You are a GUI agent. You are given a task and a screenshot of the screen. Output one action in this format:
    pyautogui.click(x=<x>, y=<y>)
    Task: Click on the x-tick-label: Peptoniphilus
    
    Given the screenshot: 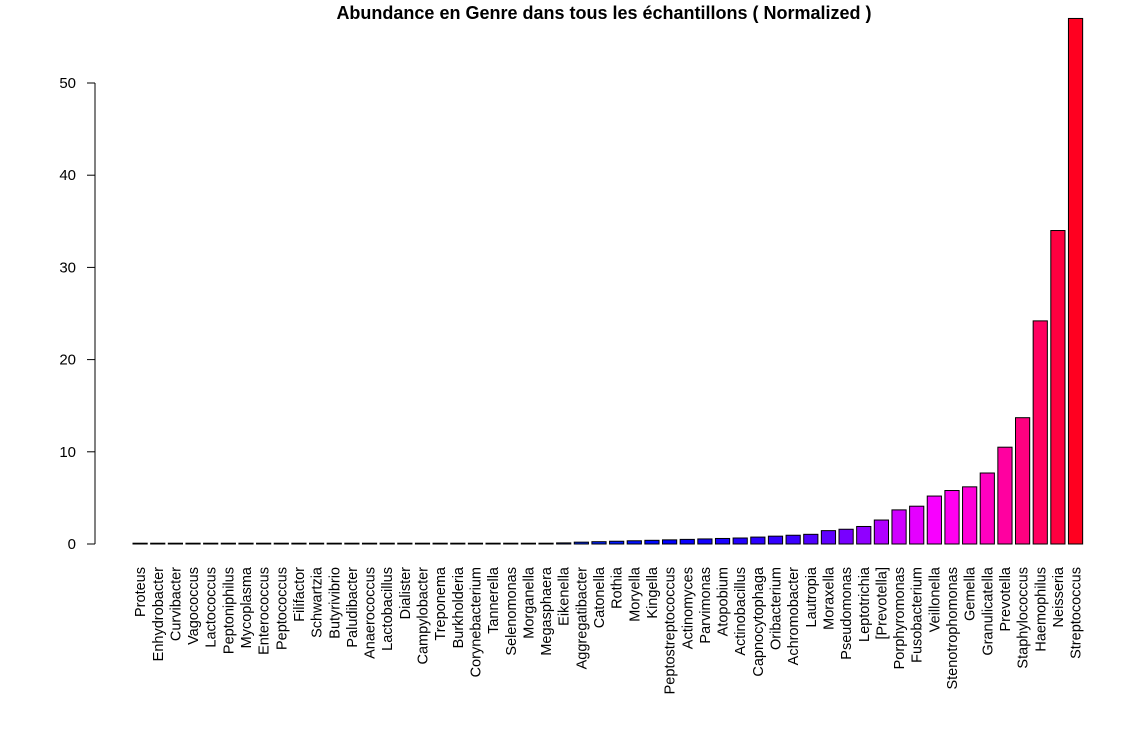 What is the action you would take?
    pyautogui.click(x=229, y=610)
    